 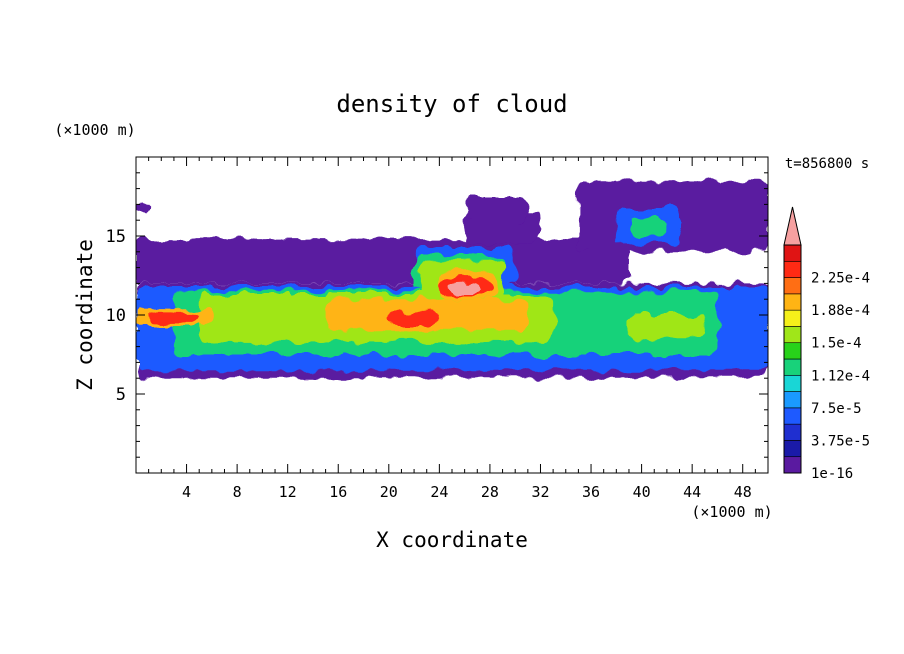 What do you see at coordinates (832, 474) in the screenshot?
I see `colorbar-label: 1e-16` at bounding box center [832, 474].